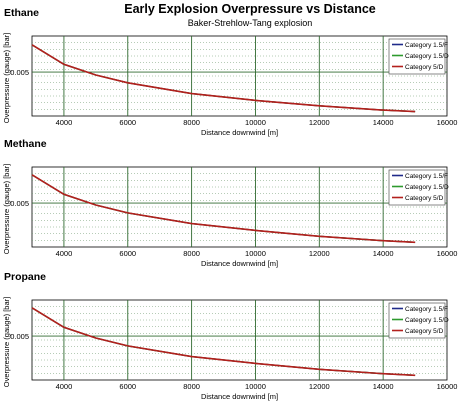  I want to click on panel-title: Methane, so click(25, 144).